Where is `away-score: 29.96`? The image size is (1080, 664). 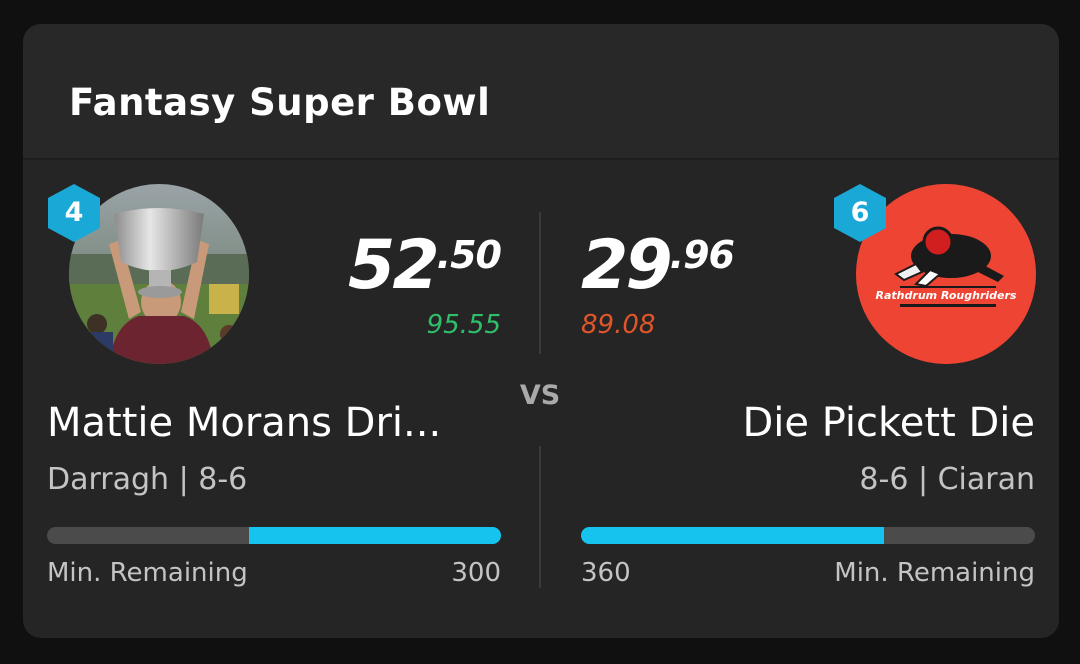
away-score: 29.96 is located at coordinates (658, 269).